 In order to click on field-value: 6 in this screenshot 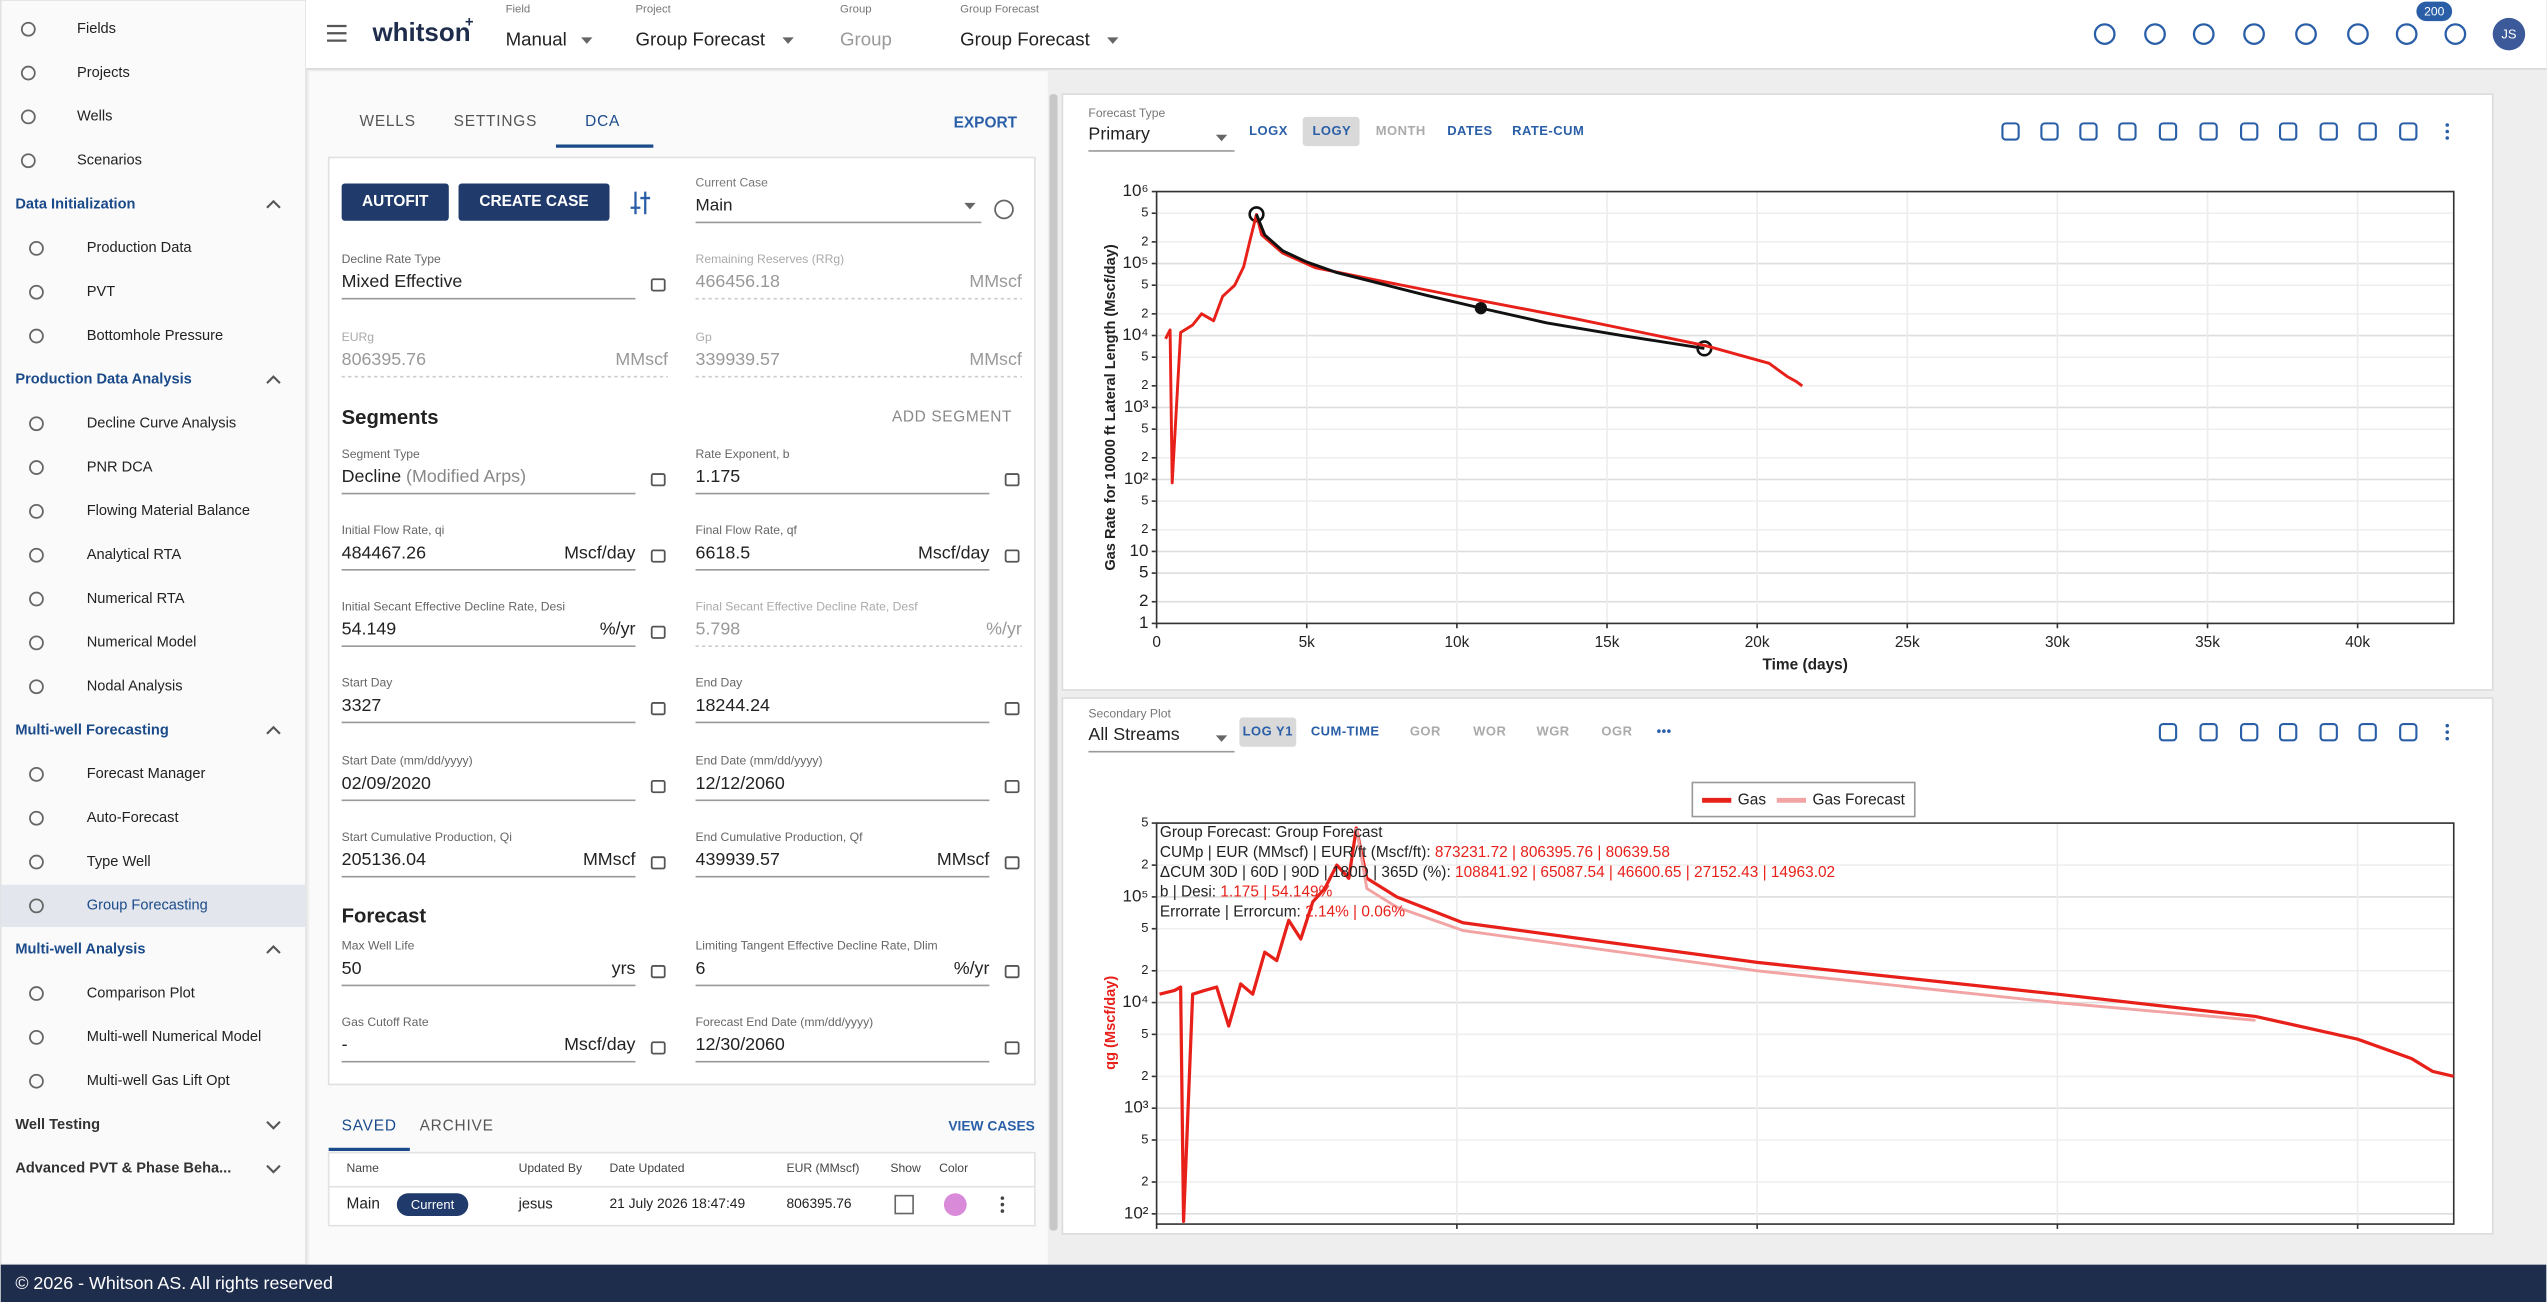, I will do `click(701, 968)`.